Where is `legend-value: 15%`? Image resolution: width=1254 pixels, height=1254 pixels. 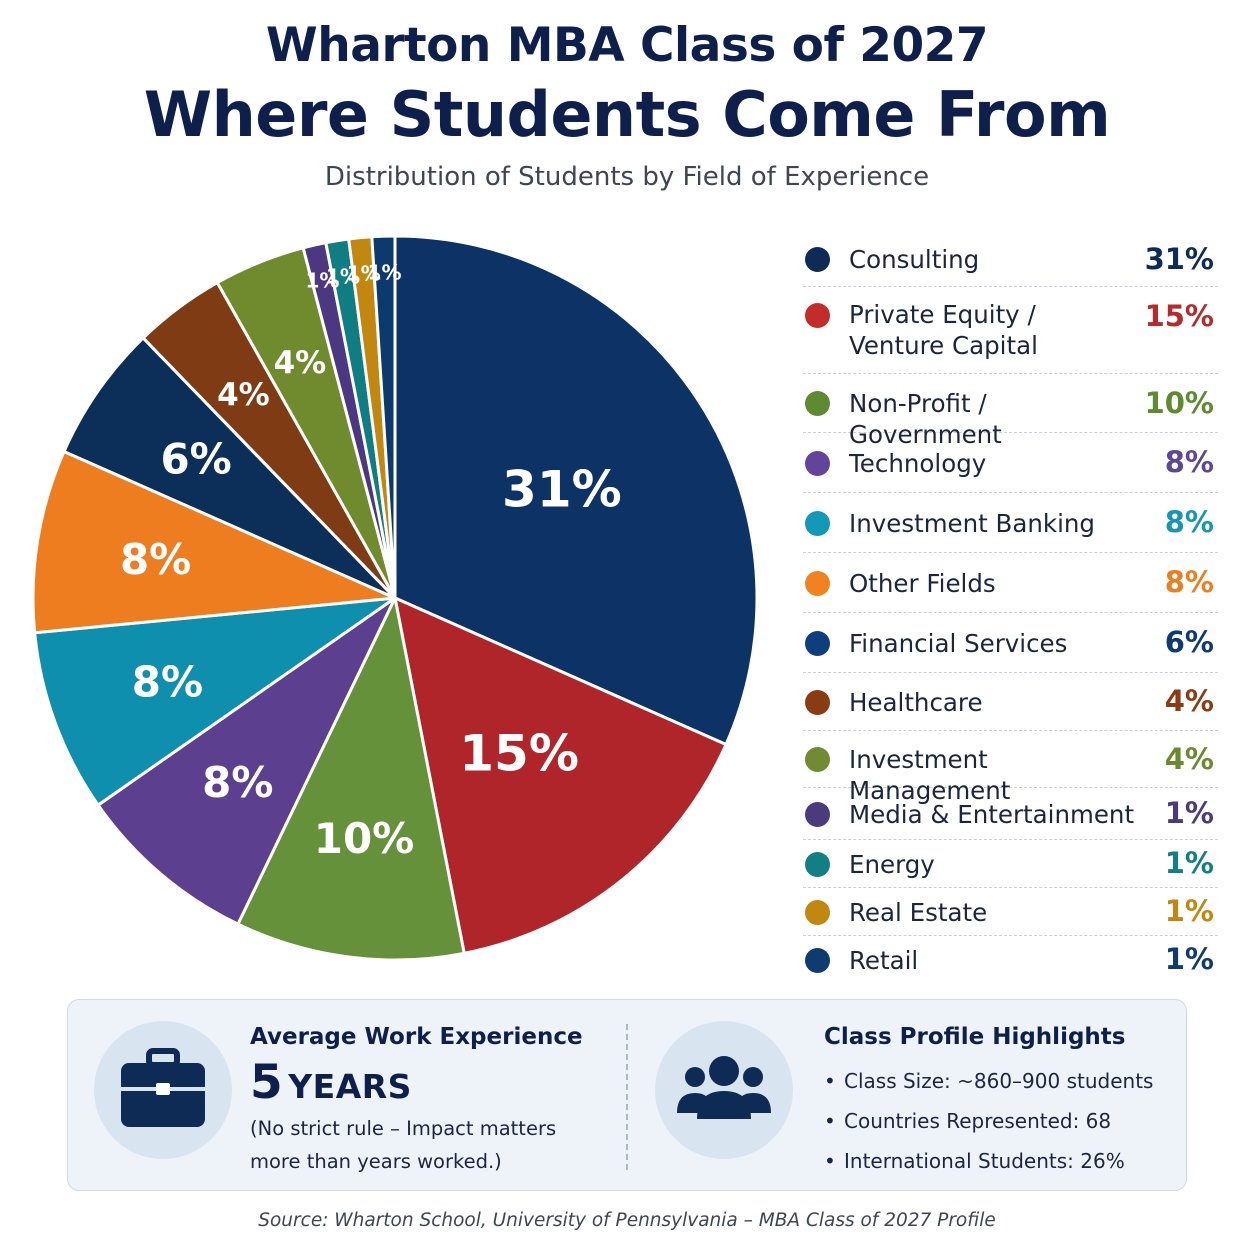
legend-value: 15% is located at coordinates (1179, 316).